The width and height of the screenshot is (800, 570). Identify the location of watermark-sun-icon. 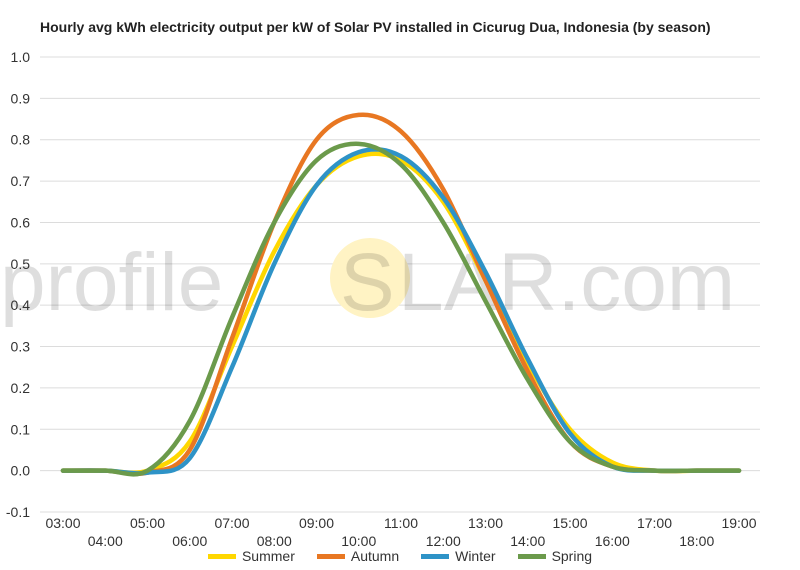
(370, 278).